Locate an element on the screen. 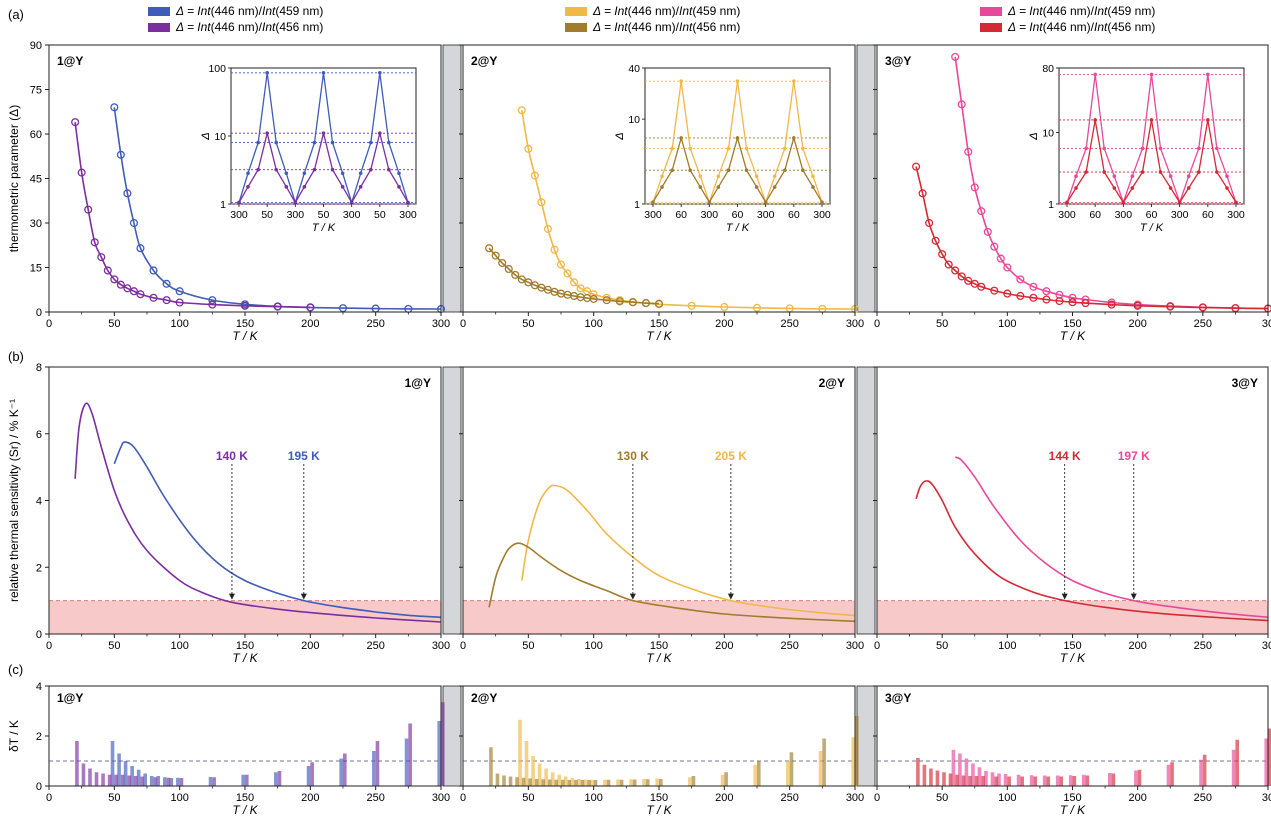 This screenshot has width=1271, height=820. x-tick-label: 30 is located at coordinates (1266, 324).